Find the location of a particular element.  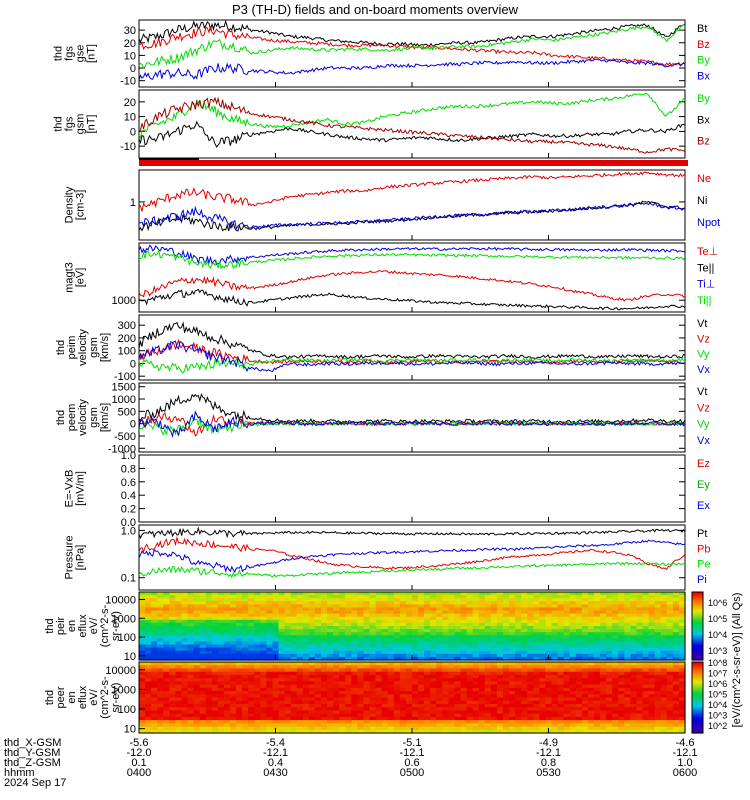

legend-Pb: Pb is located at coordinates (703, 549).